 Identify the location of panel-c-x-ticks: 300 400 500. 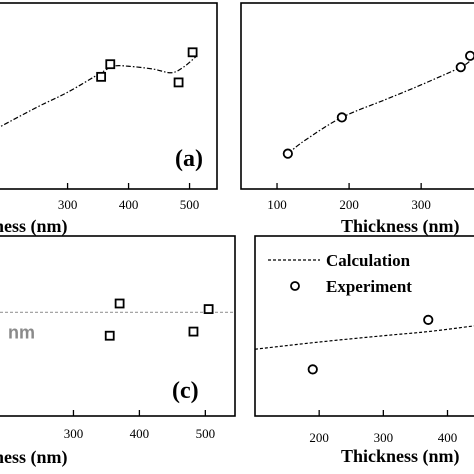
(139, 425).